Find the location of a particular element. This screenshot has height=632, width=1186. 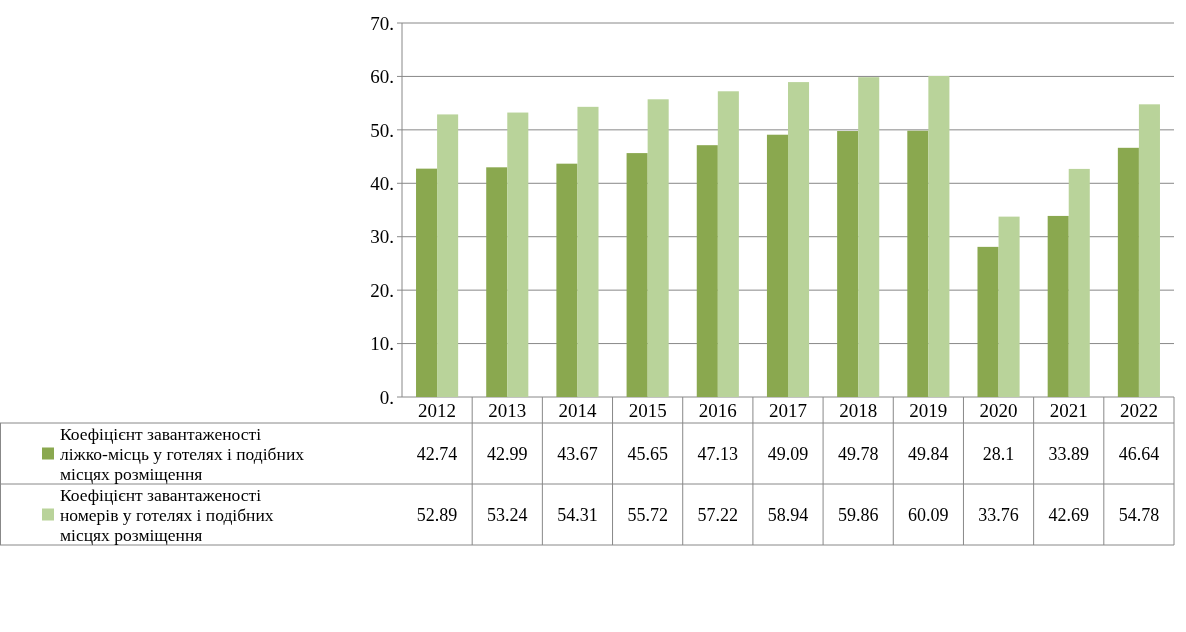

y-tick-label: 10. is located at coordinates (382, 344).